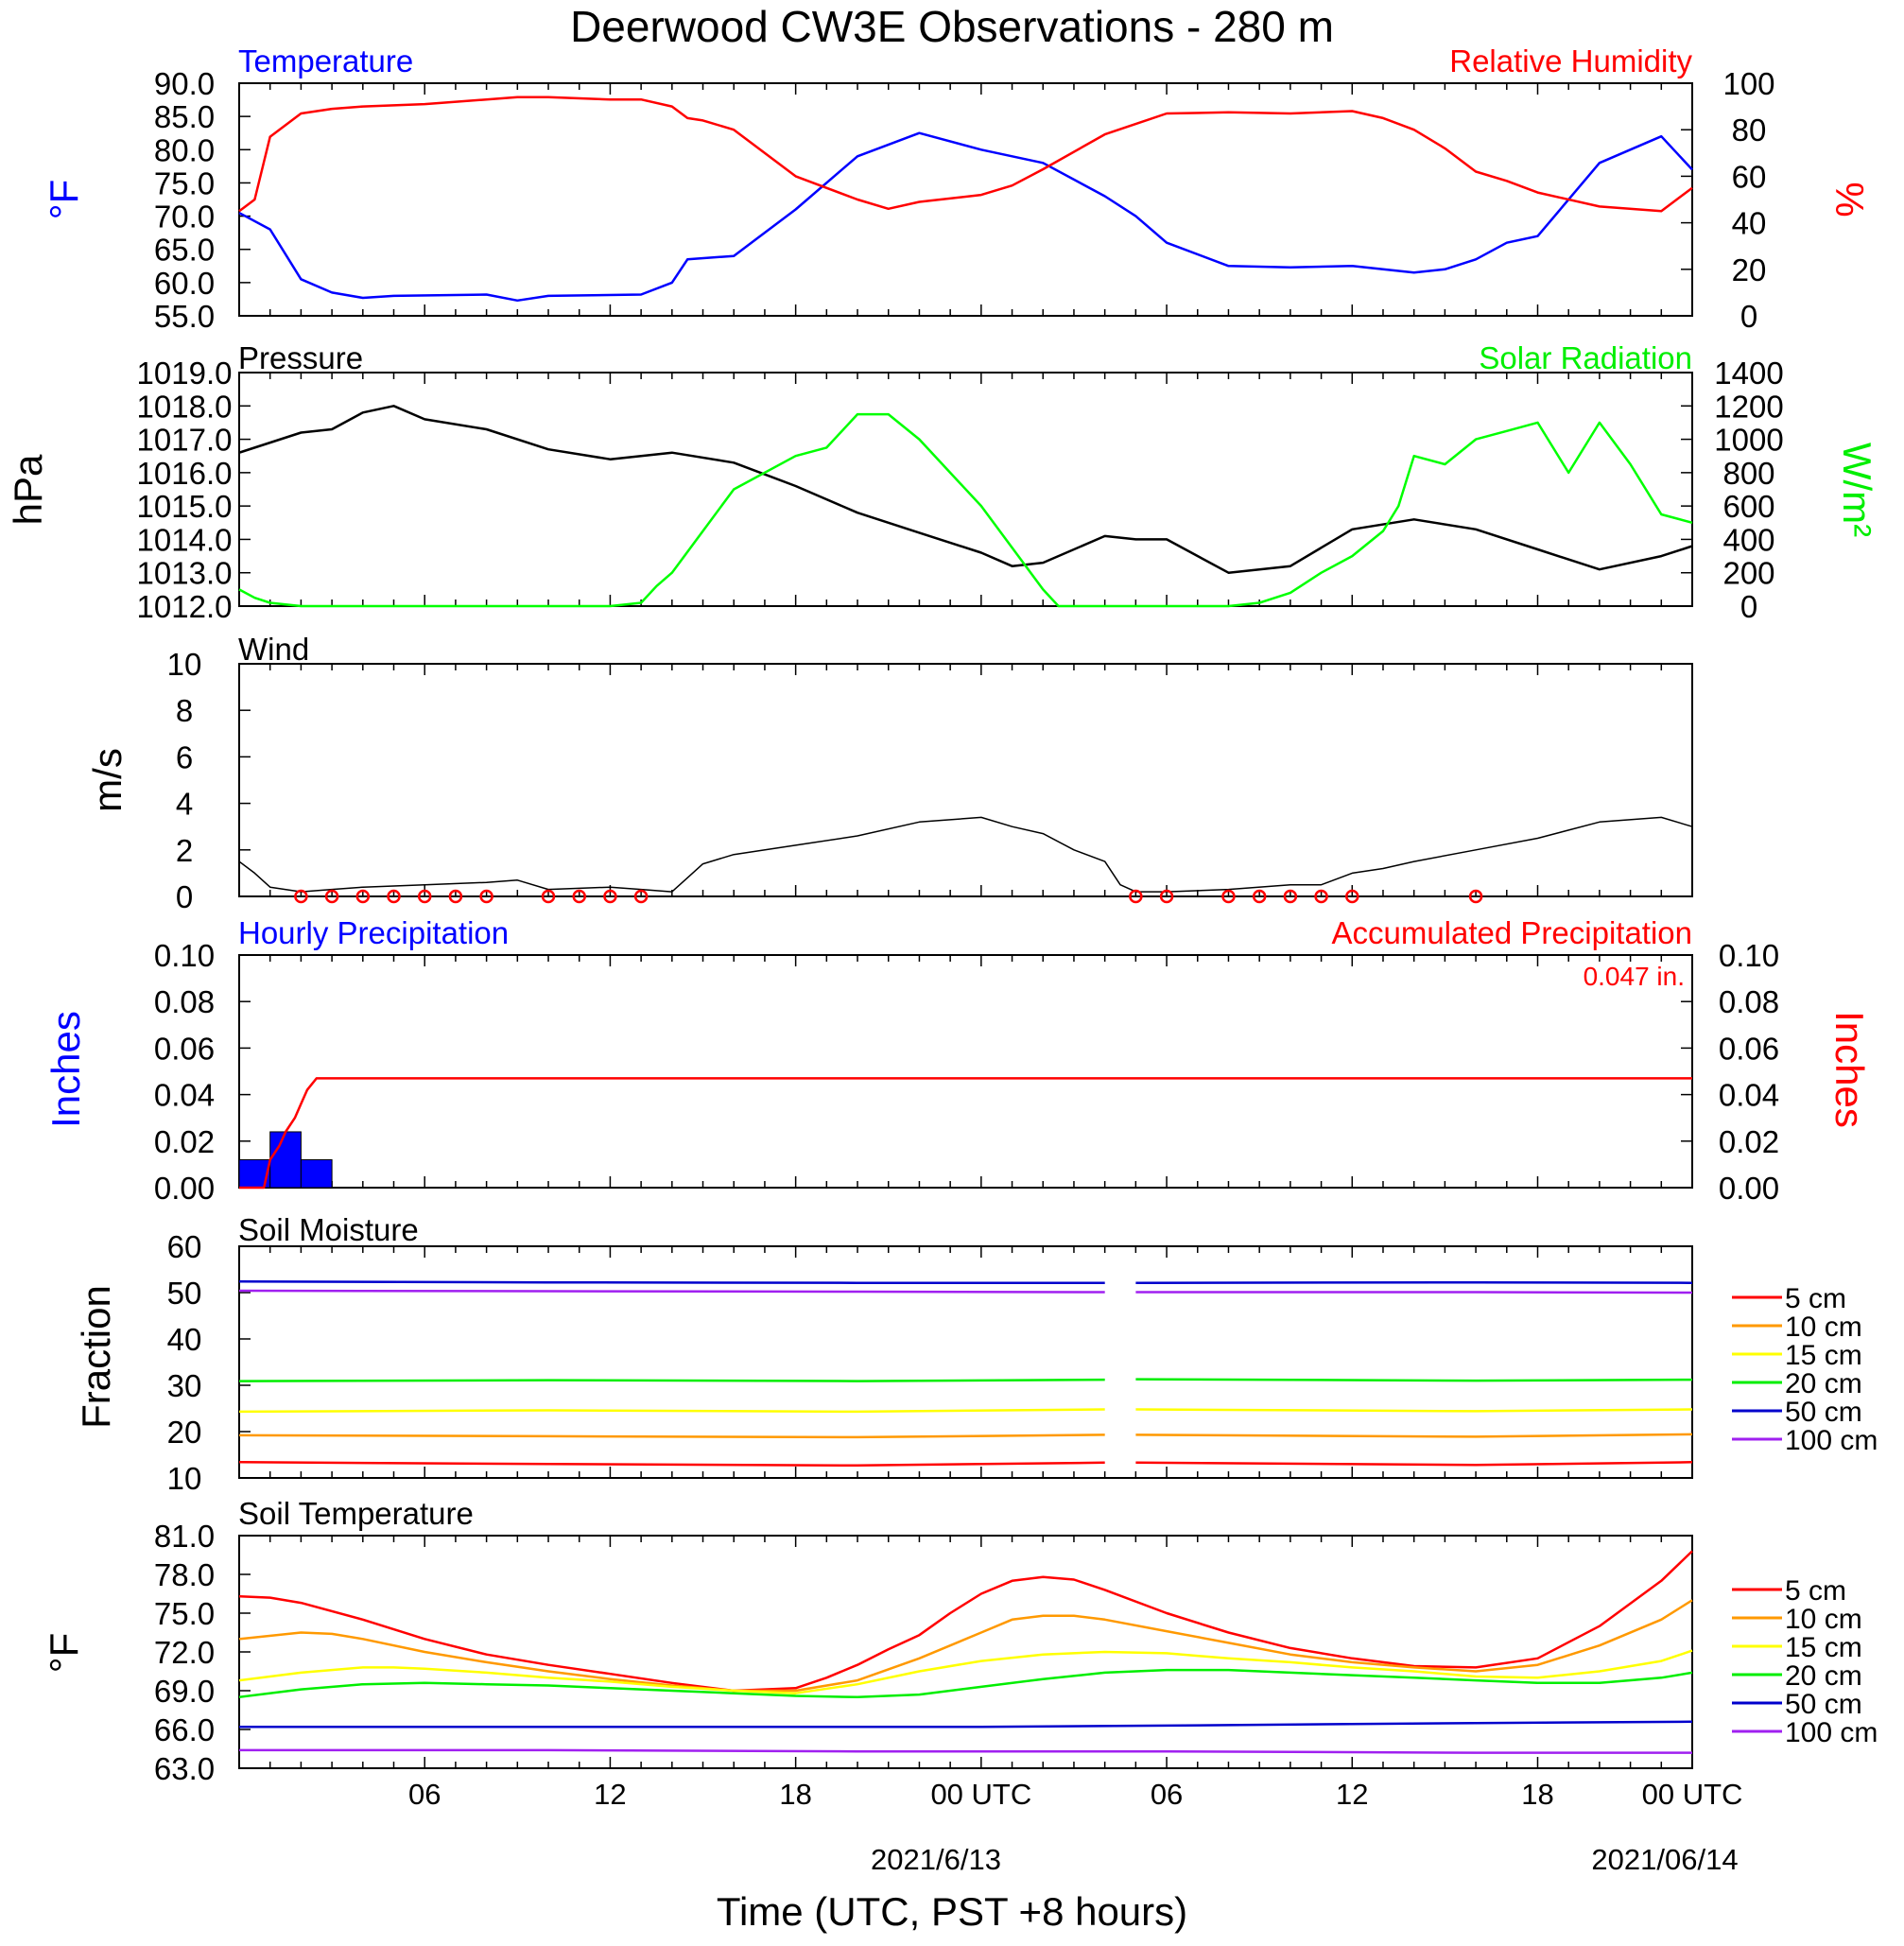  Describe the element at coordinates (184, 1386) in the screenshot. I see `y-tick-label: 30` at that location.